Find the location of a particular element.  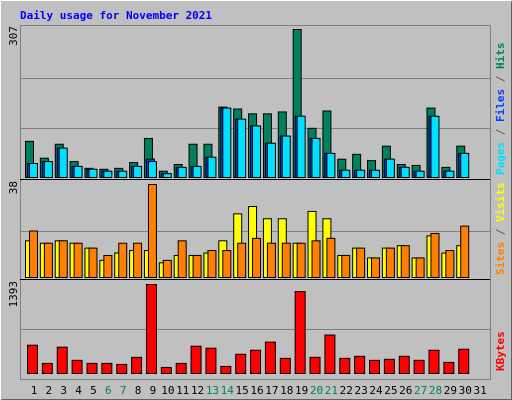

y-tick-label: 1393 is located at coordinates (13, 294).